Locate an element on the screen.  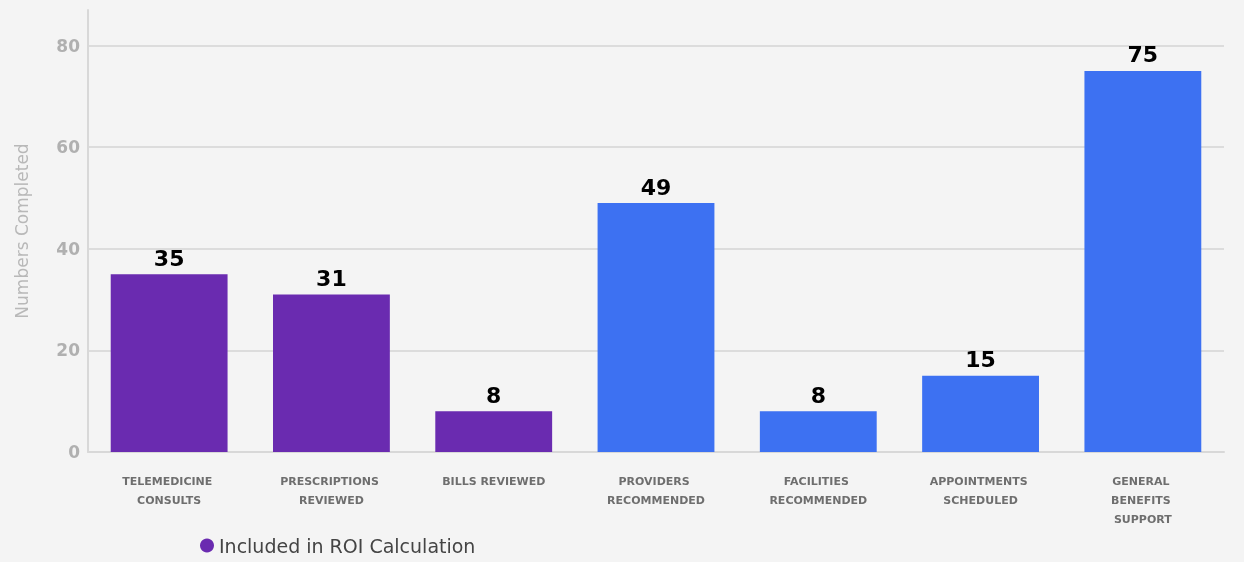
data-label: 35 is located at coordinates (169, 258).